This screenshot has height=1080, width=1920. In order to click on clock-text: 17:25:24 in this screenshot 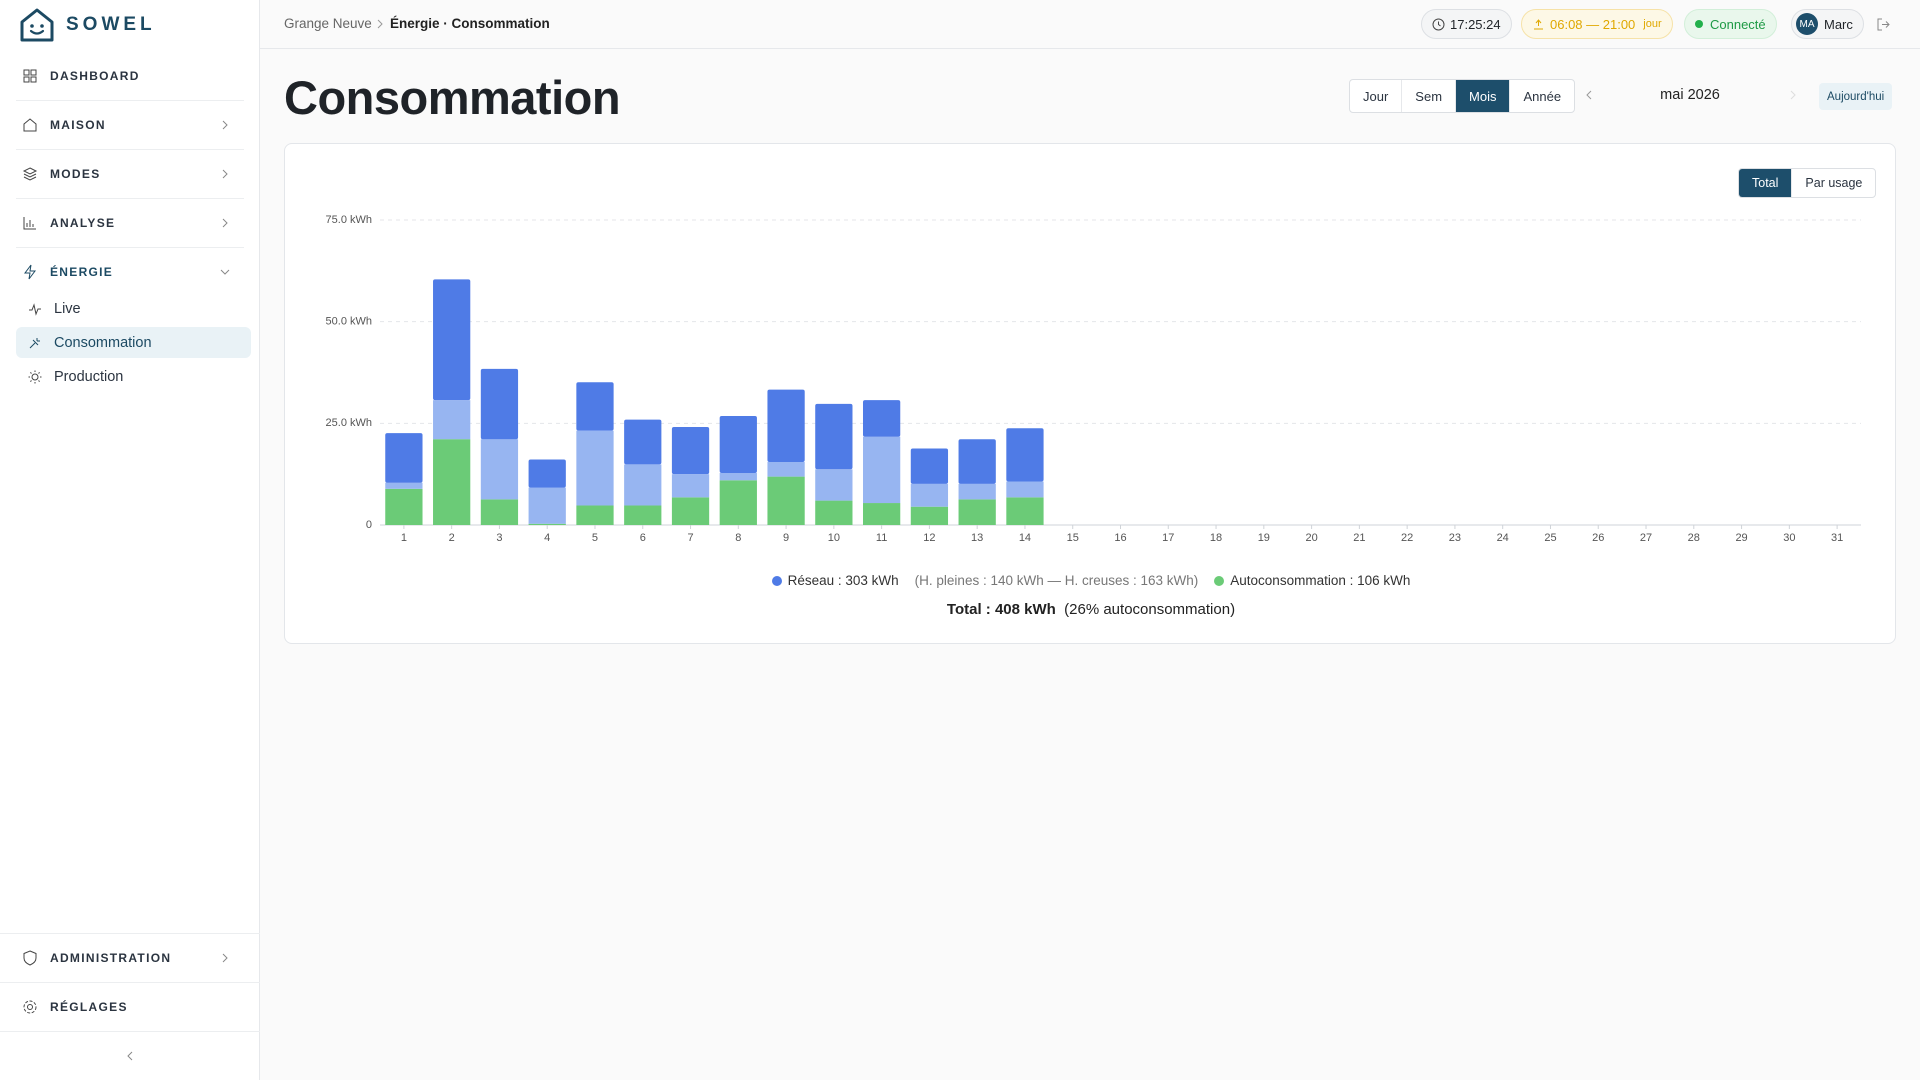, I will do `click(1475, 24)`.